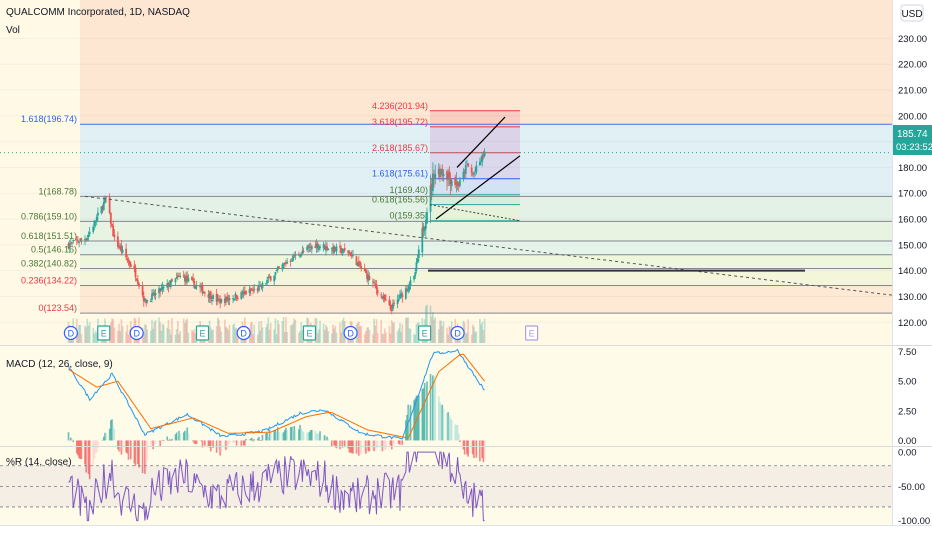 This screenshot has height=550, width=932. Describe the element at coordinates (400, 122) in the screenshot. I see `fib-extension-label: 3.618(195.72)` at that location.